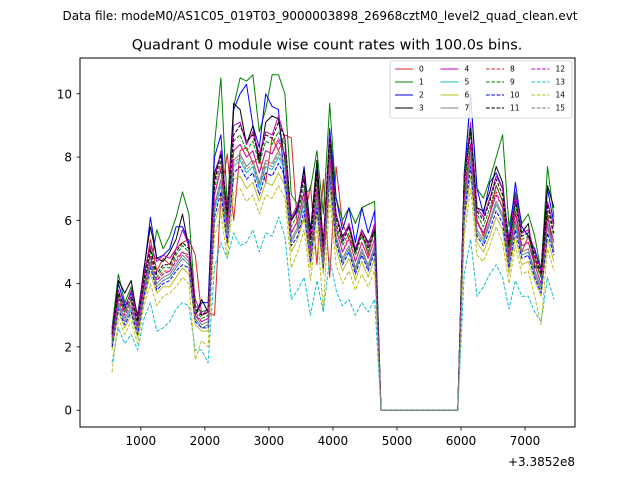 Image resolution: width=640 pixels, height=480 pixels. What do you see at coordinates (512, 82) in the screenshot?
I see `legend-label-9: 9` at bounding box center [512, 82].